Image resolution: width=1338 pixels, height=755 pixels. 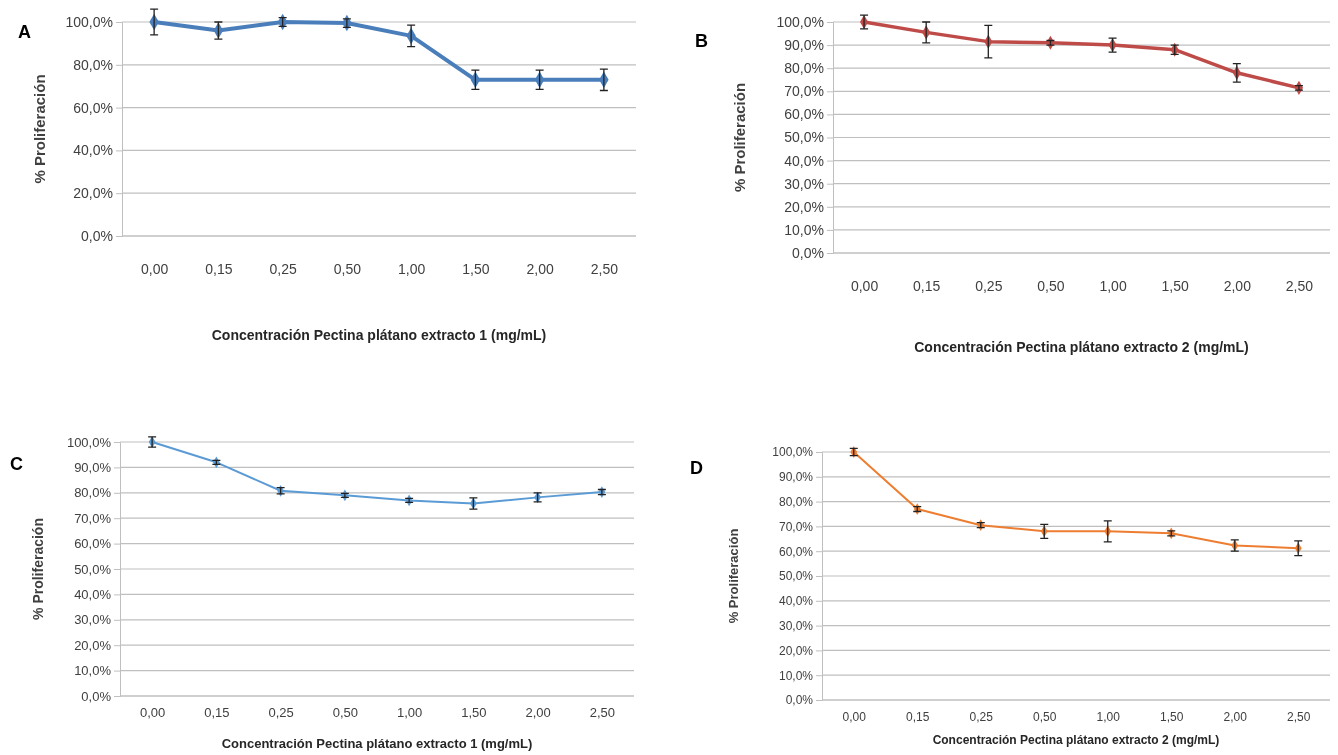 What do you see at coordinates (16, 464) in the screenshot?
I see `text: C` at bounding box center [16, 464].